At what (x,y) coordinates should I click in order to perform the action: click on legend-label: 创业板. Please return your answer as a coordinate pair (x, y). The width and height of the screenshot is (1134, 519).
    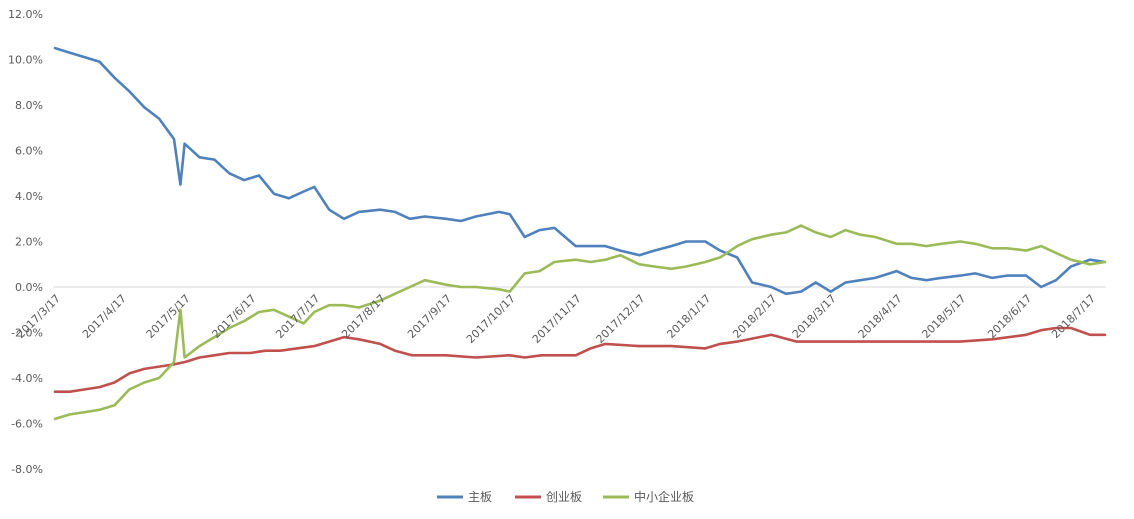
    Looking at the image, I should click on (564, 497).